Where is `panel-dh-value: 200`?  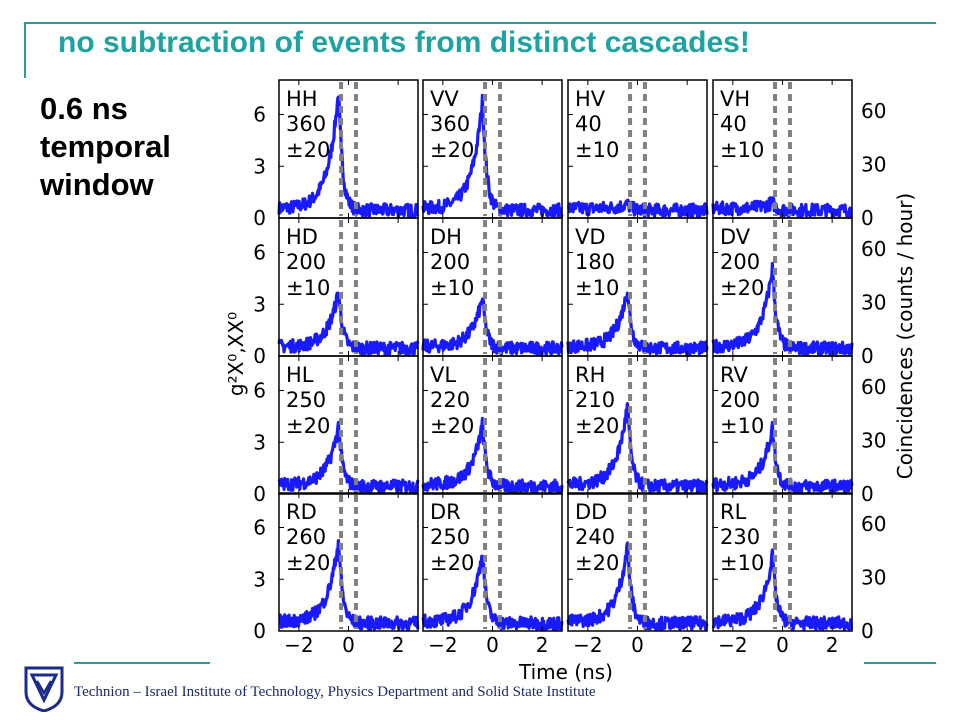 panel-dh-value: 200 is located at coordinates (450, 262).